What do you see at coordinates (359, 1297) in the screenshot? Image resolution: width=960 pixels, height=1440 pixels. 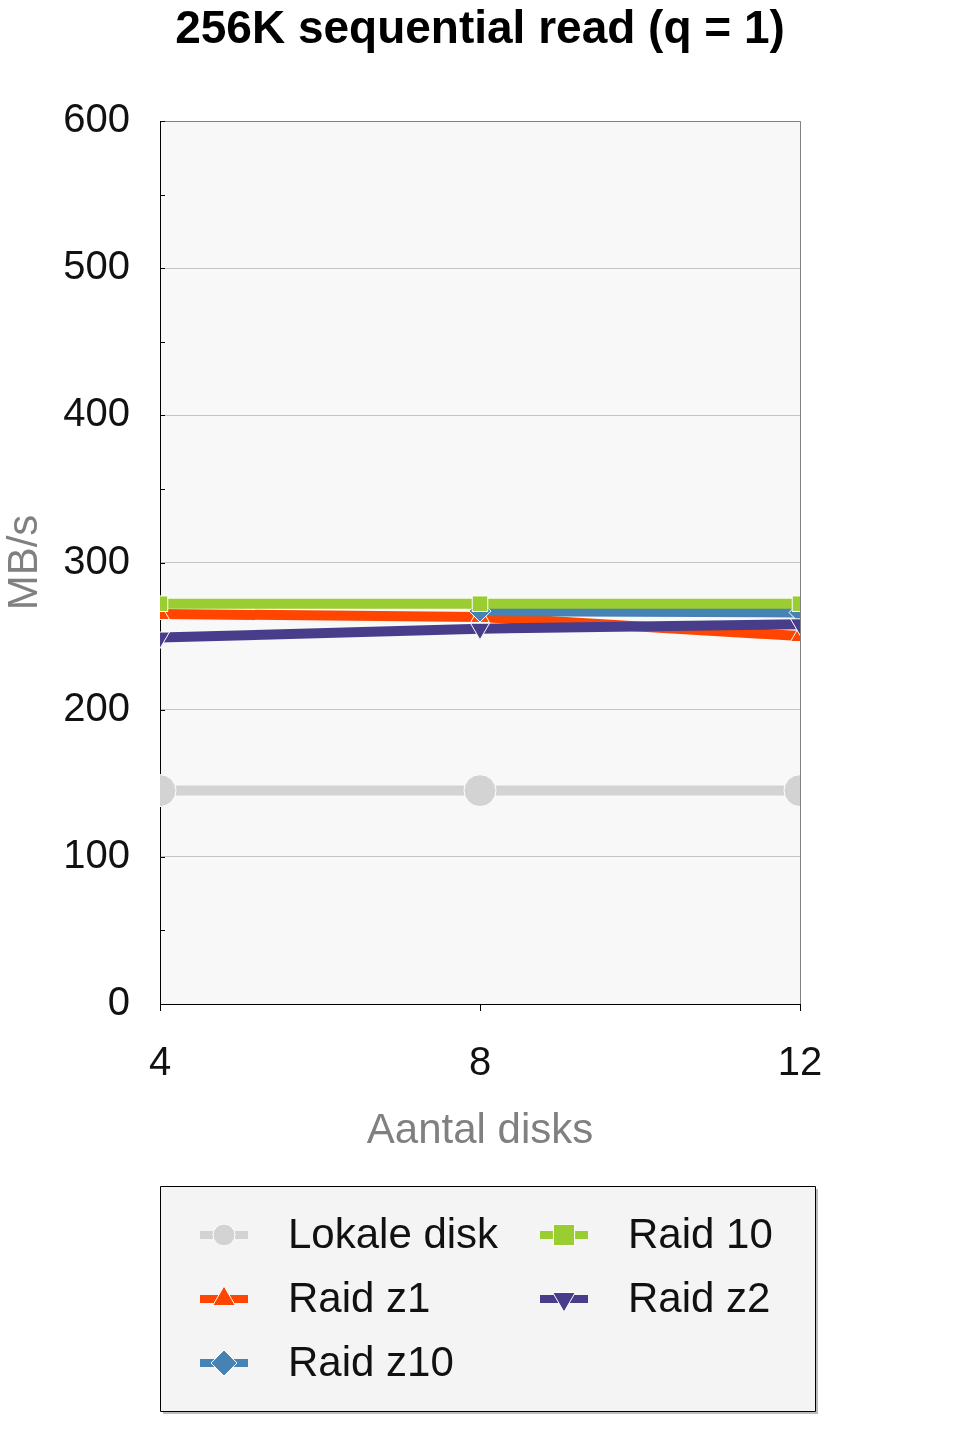 I see `legend-label: Raid z1` at bounding box center [359, 1297].